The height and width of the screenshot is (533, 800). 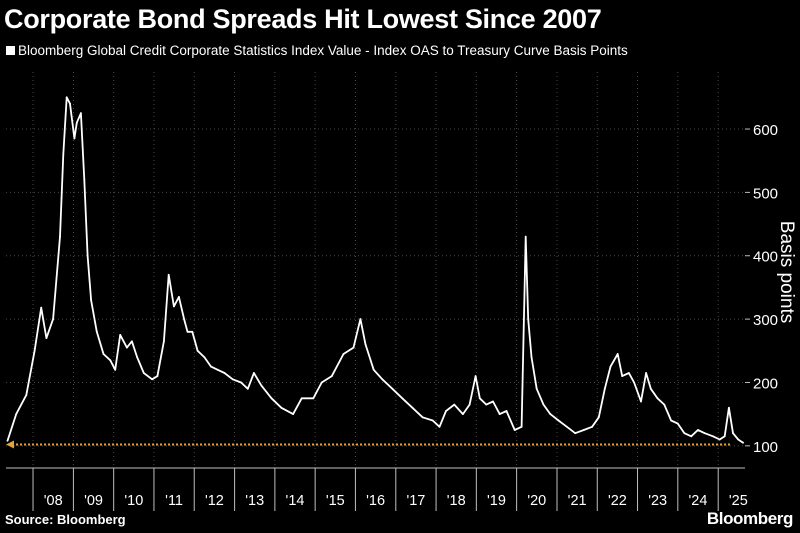 What do you see at coordinates (617, 501) in the screenshot?
I see `x-tick-label: '22` at bounding box center [617, 501].